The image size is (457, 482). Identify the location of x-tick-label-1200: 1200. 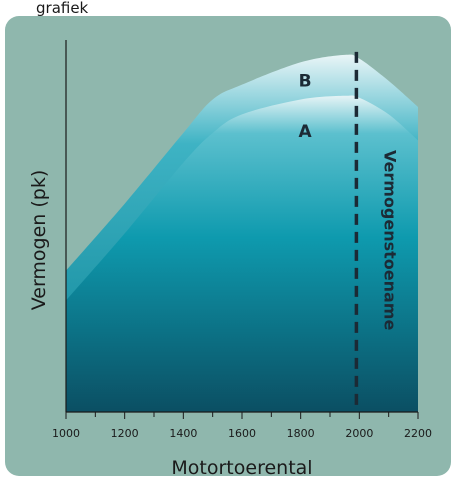
(125, 433).